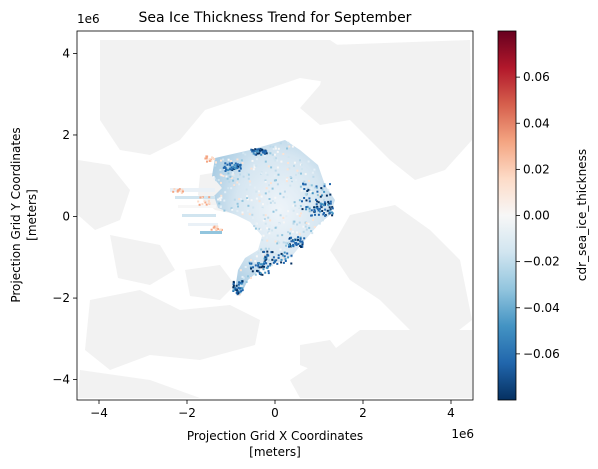  What do you see at coordinates (88, 19) in the screenshot?
I see `y-offset-label: 1e6` at bounding box center [88, 19].